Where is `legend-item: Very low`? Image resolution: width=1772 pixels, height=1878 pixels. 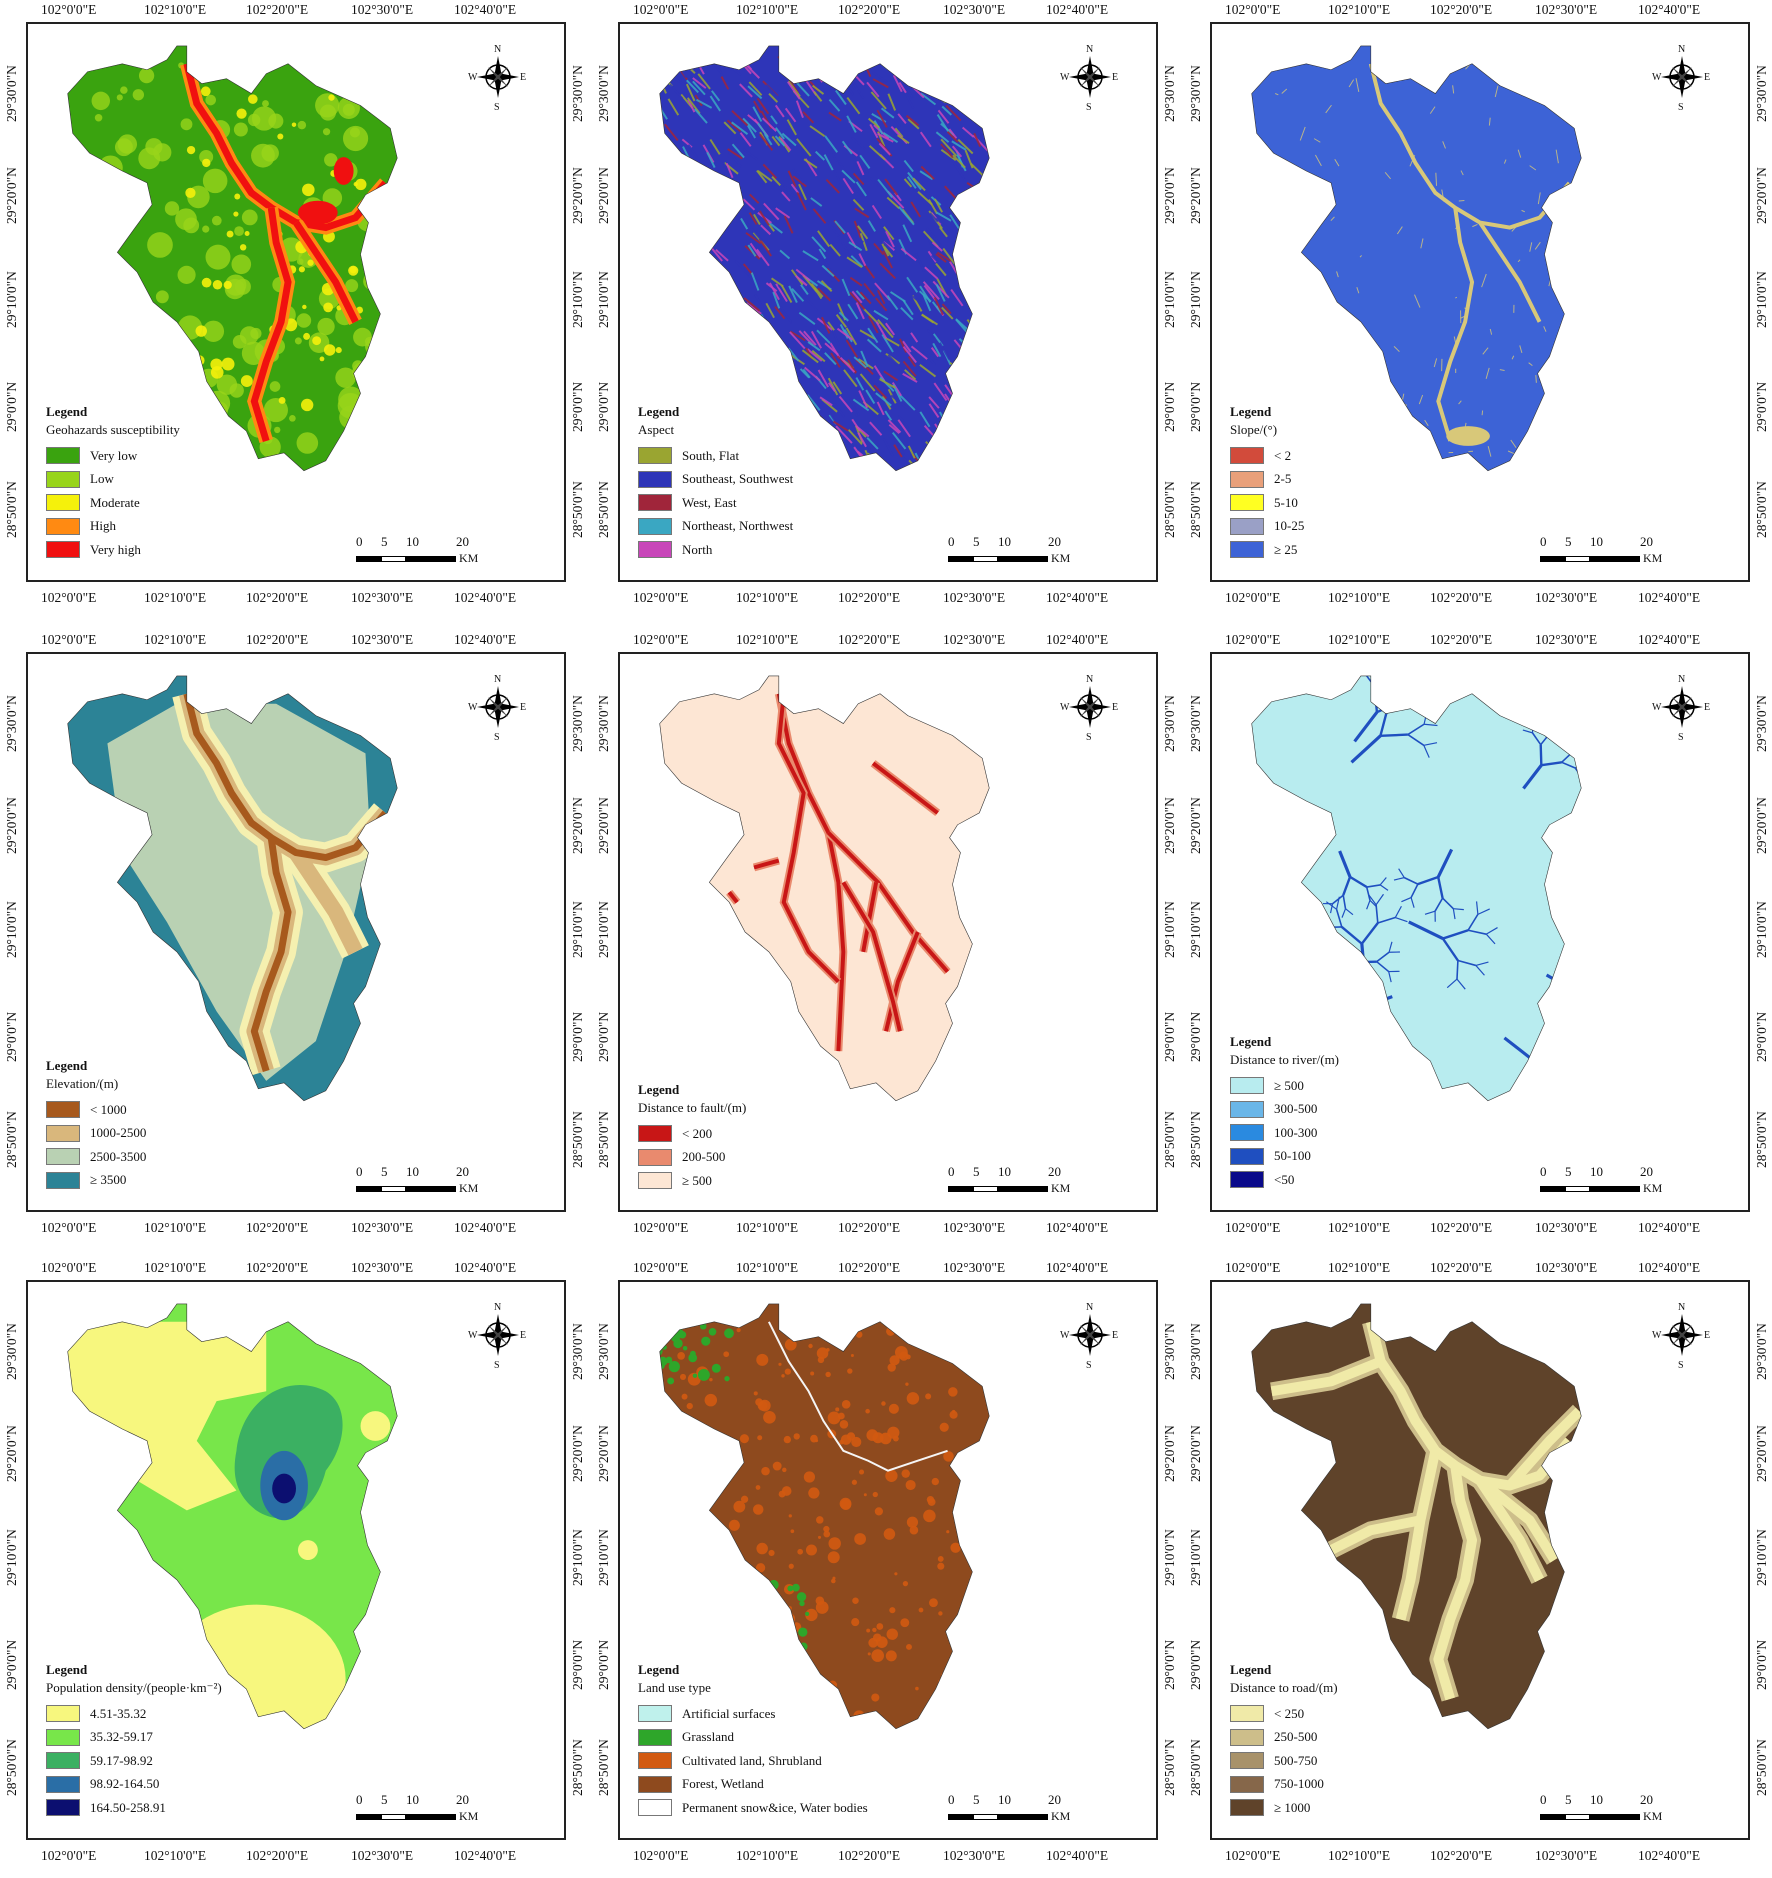
legend-item: Very low is located at coordinates (113, 456).